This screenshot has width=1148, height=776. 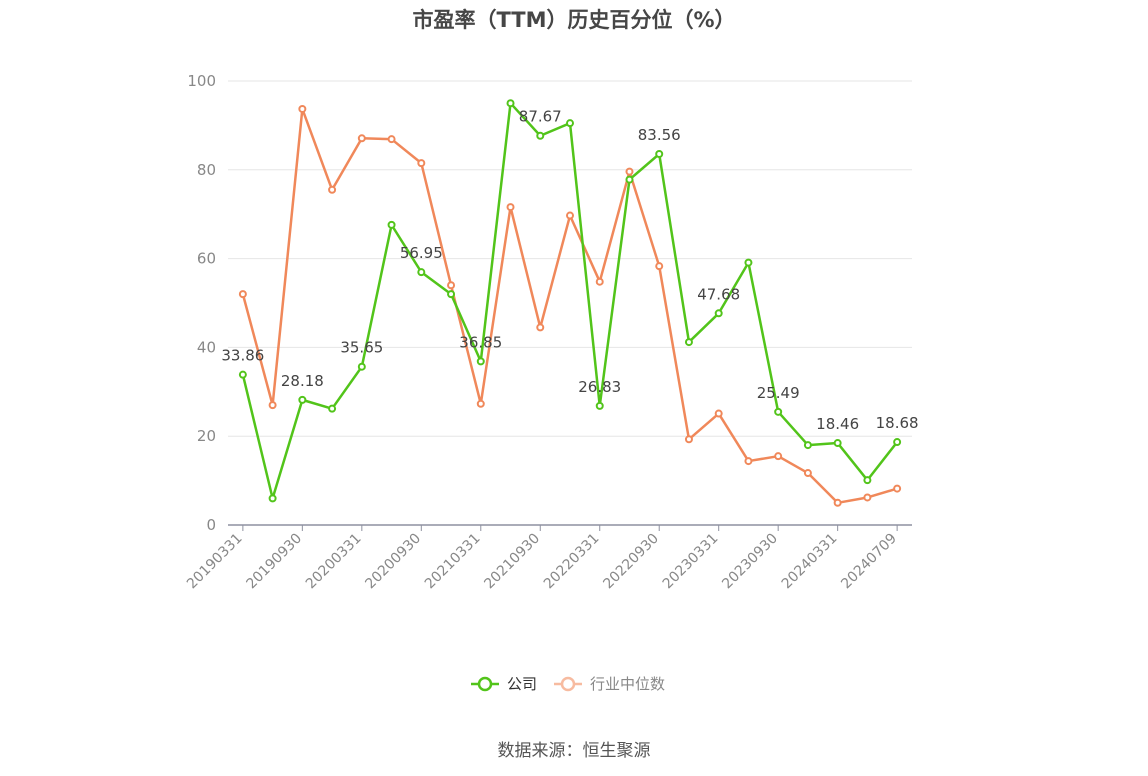 I want to click on y-tick-label: 100, so click(x=201, y=81).